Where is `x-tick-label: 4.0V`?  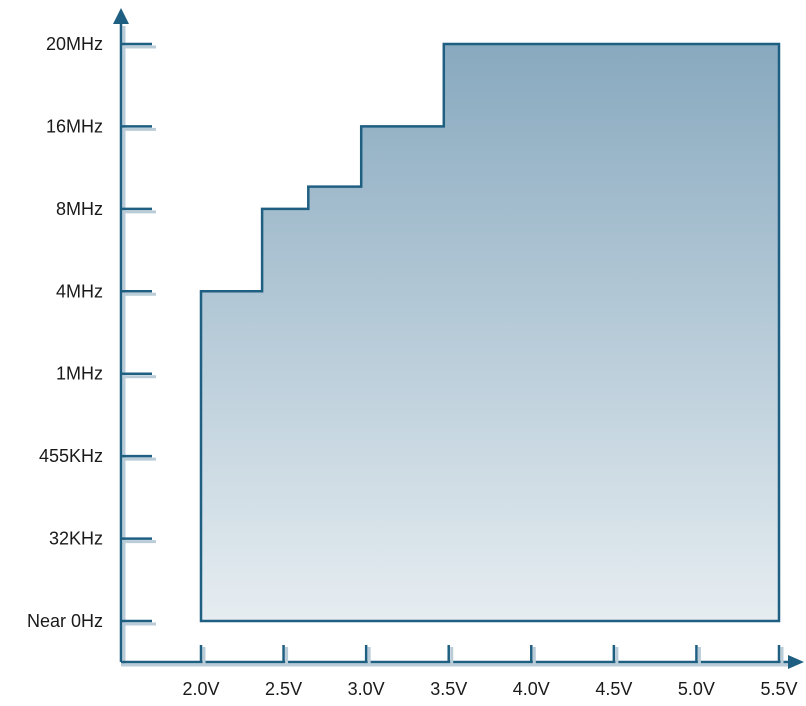
x-tick-label: 4.0V is located at coordinates (531, 689).